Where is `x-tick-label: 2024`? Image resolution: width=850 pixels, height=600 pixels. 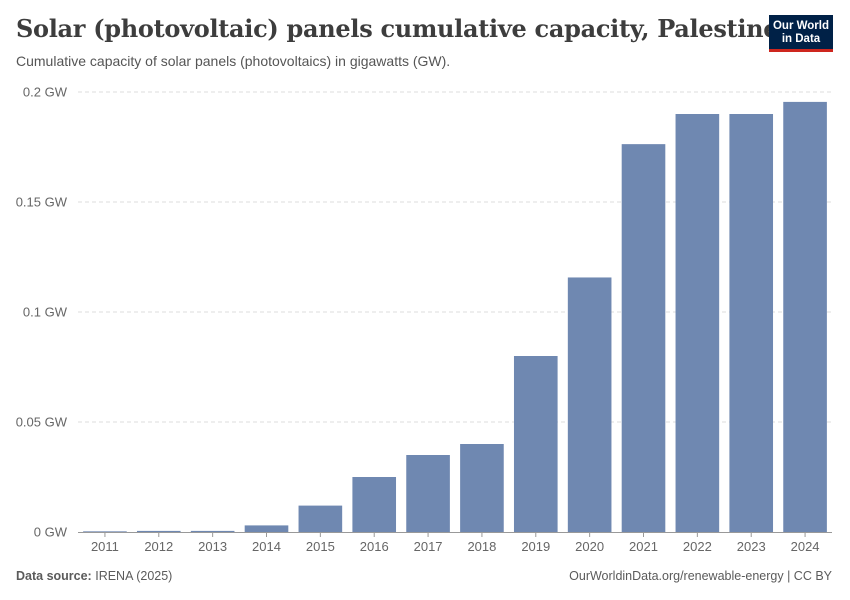 x-tick-label: 2024 is located at coordinates (805, 546).